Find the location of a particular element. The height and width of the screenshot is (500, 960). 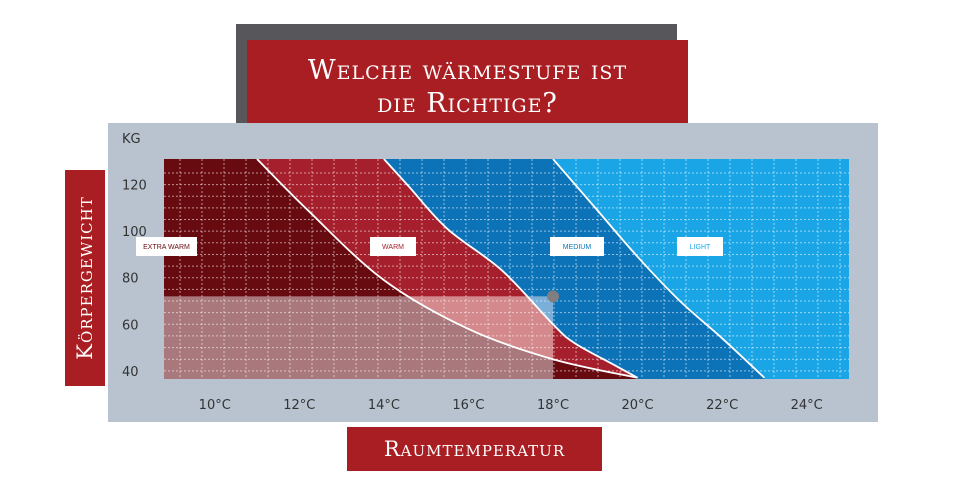

y-tick-label: 100 is located at coordinates (134, 232).